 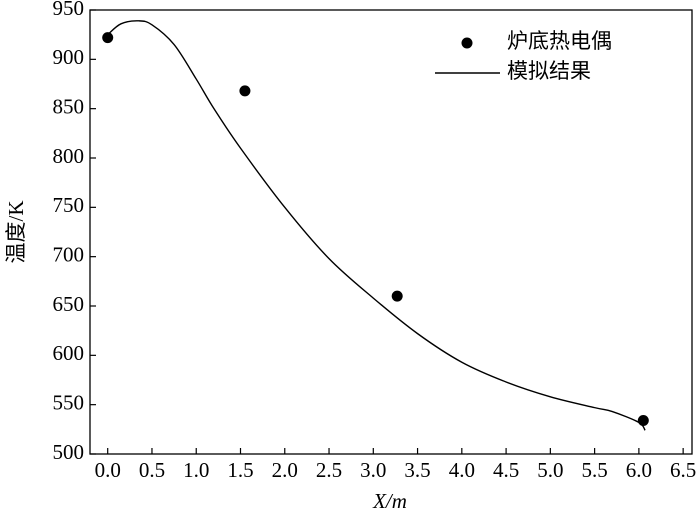 What do you see at coordinates (69, 254) in the screenshot?
I see `y-tick-label: 700` at bounding box center [69, 254].